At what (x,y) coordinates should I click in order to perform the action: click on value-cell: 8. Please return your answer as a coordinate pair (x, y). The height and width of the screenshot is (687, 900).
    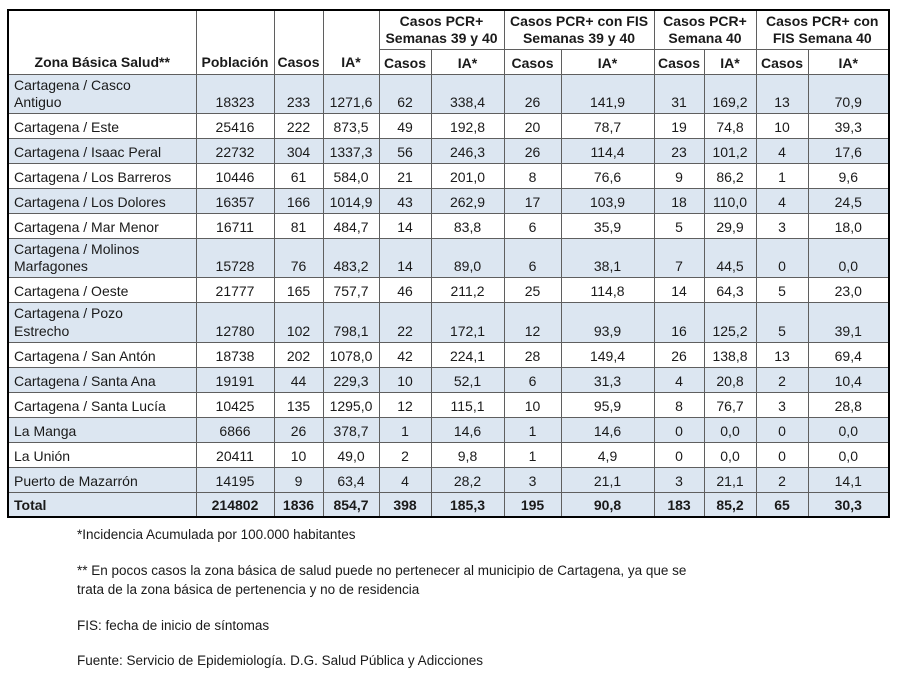
    Looking at the image, I should click on (532, 176).